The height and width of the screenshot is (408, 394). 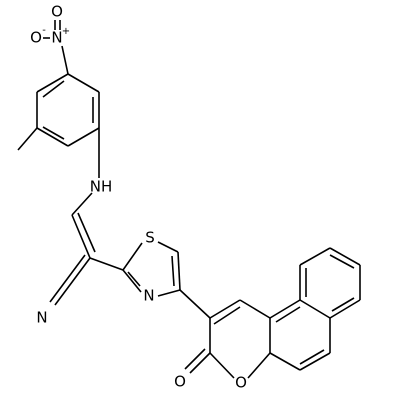 What do you see at coordinates (150, 238) in the screenshot?
I see `atom-label: S` at bounding box center [150, 238].